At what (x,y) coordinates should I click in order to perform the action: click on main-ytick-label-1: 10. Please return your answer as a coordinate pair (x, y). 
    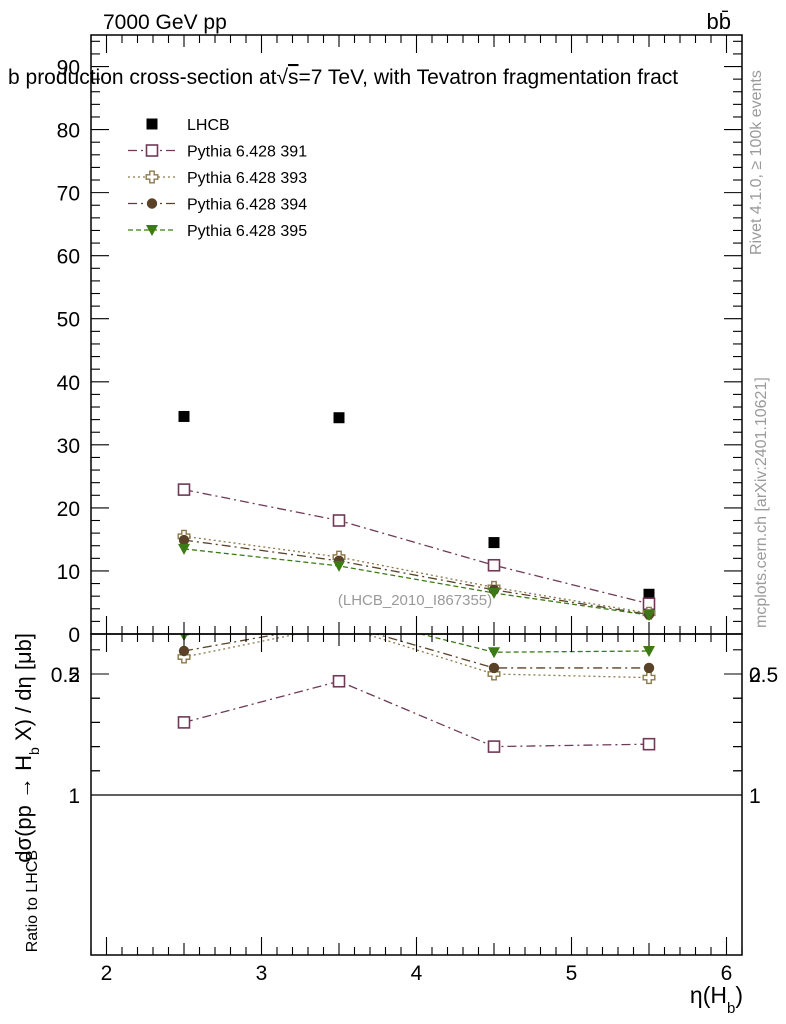
    Looking at the image, I should click on (68, 572).